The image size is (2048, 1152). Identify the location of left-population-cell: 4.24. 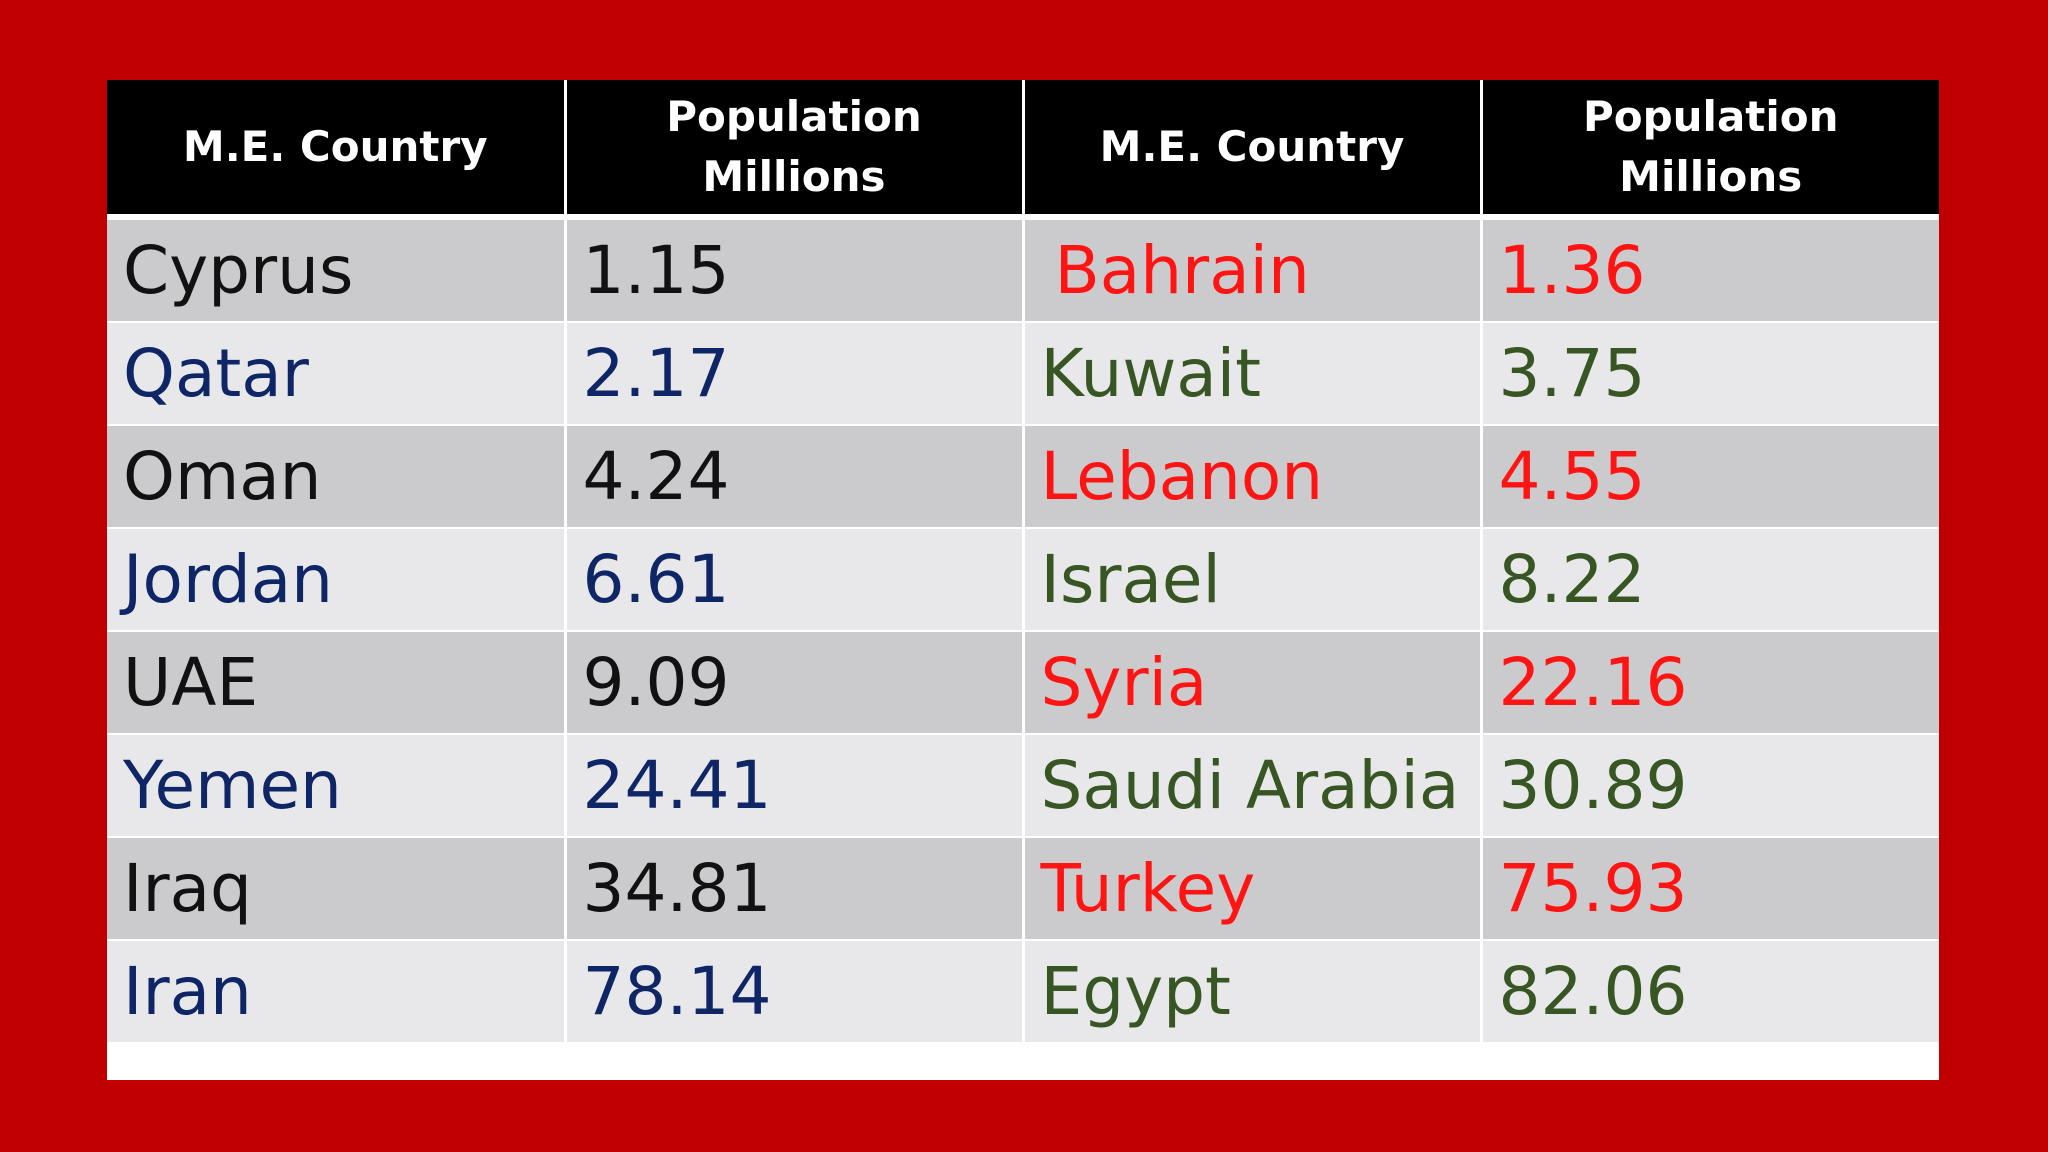
(793, 476).